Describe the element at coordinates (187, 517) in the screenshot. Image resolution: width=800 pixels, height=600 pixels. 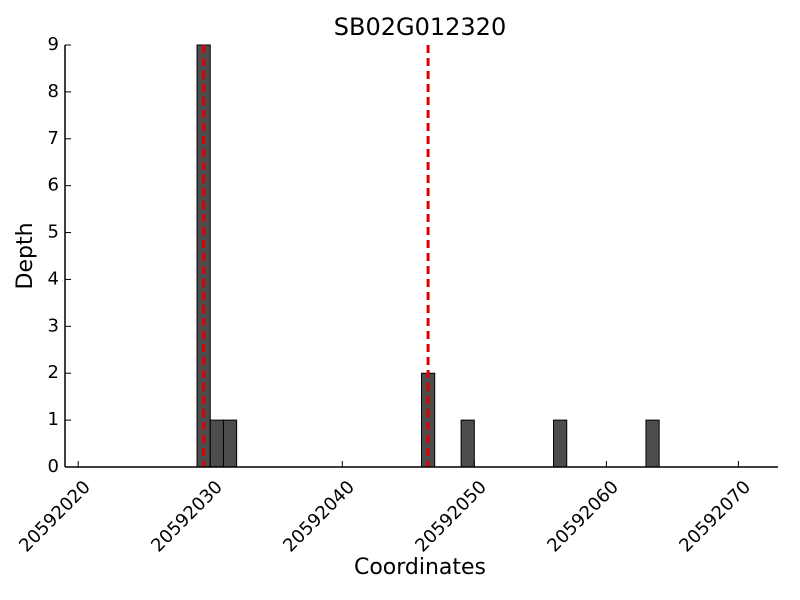
I see `x-tick-label: 20592030` at that location.